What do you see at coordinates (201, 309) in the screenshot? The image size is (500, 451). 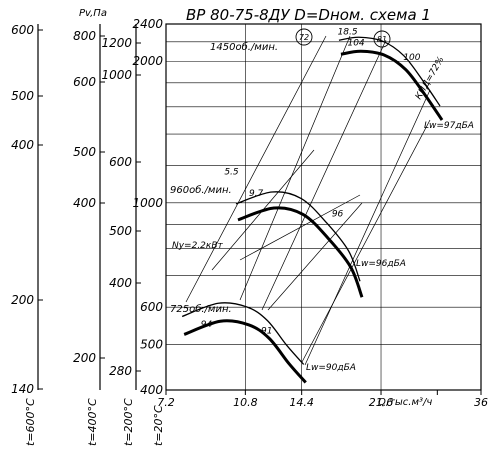 I see `speed-label: 725об./мин.` at bounding box center [201, 309].